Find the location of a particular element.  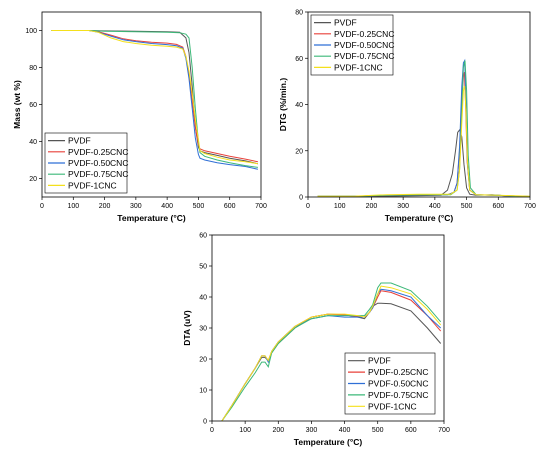

y-tick-label: 50 is located at coordinates (203, 267).